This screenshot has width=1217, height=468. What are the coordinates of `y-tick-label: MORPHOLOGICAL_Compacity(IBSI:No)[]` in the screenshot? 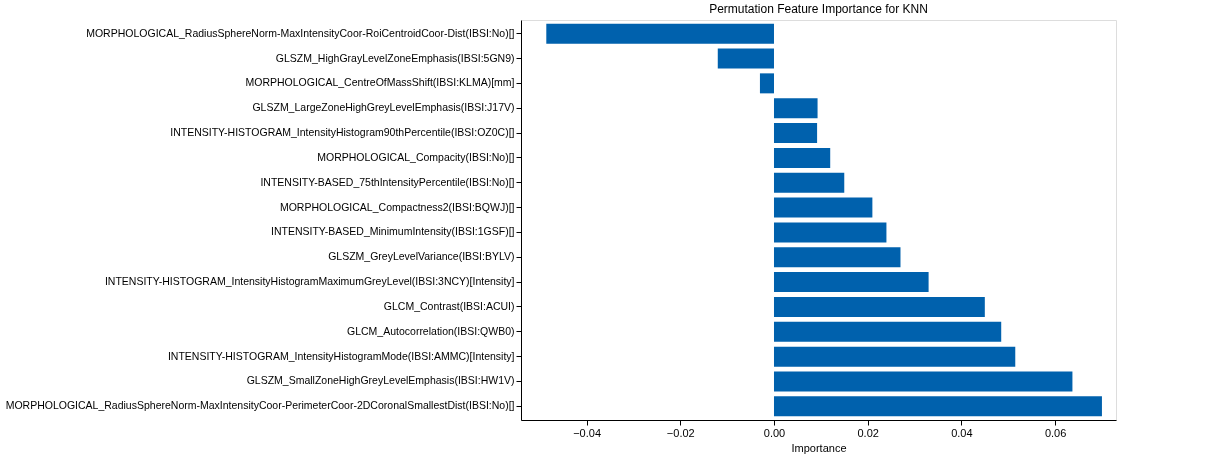 It's located at (416, 156).